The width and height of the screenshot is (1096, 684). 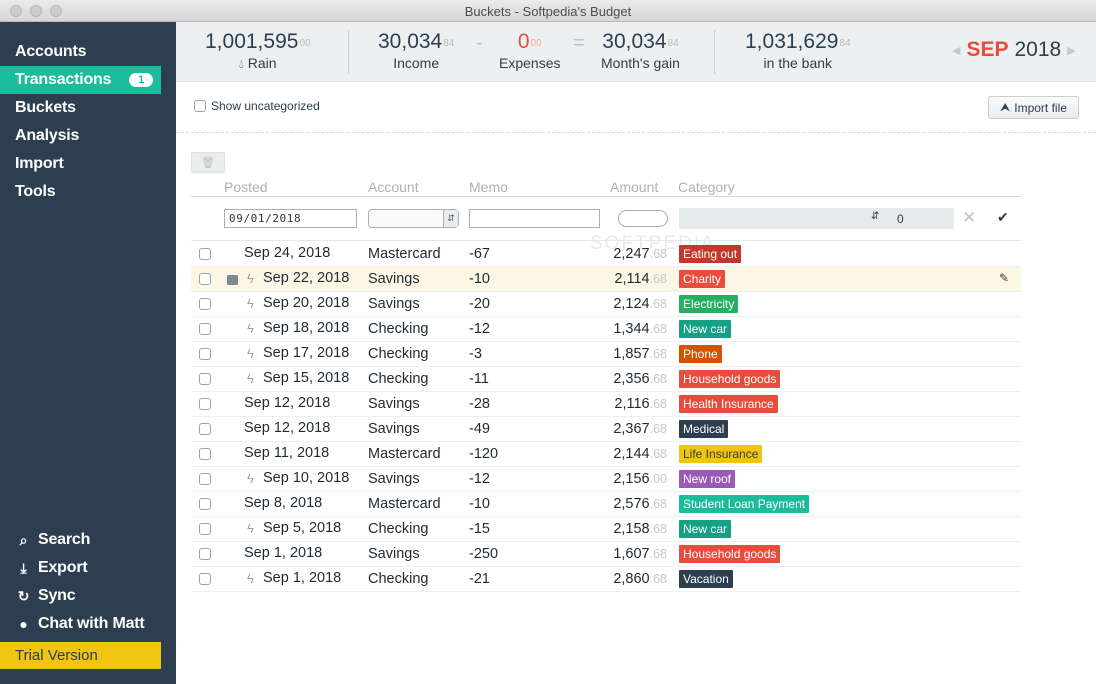 I want to click on sidebar-item-label: Accounts, so click(x=51, y=51).